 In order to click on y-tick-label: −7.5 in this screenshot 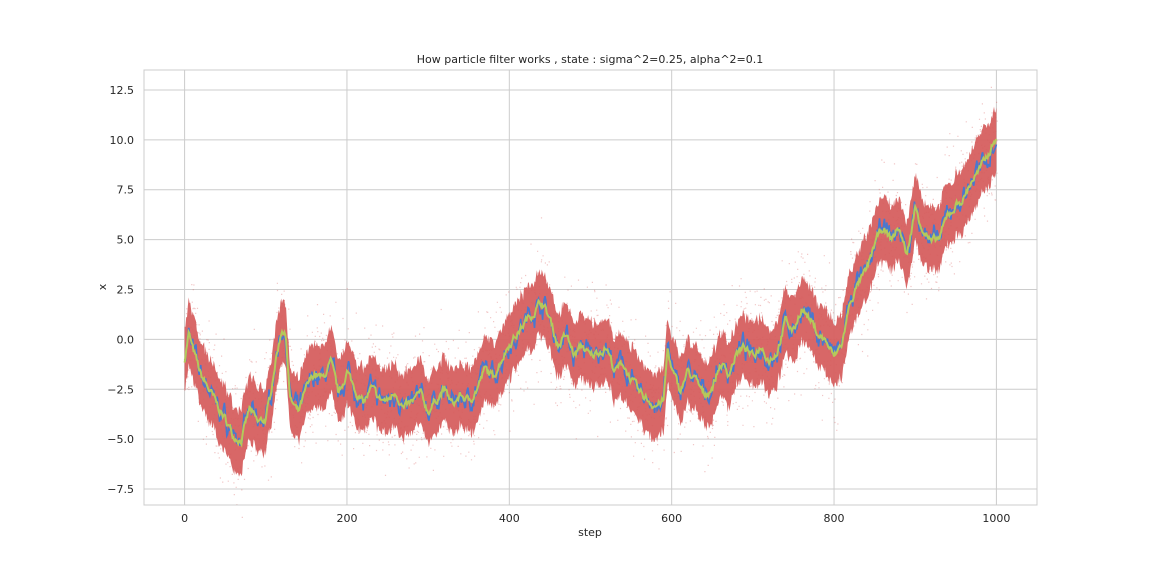, I will do `click(120, 489)`.